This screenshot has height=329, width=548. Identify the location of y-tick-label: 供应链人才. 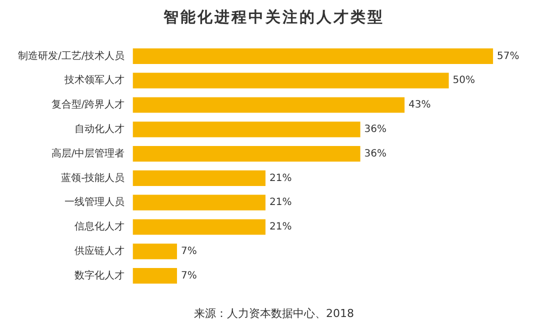
(99, 250).